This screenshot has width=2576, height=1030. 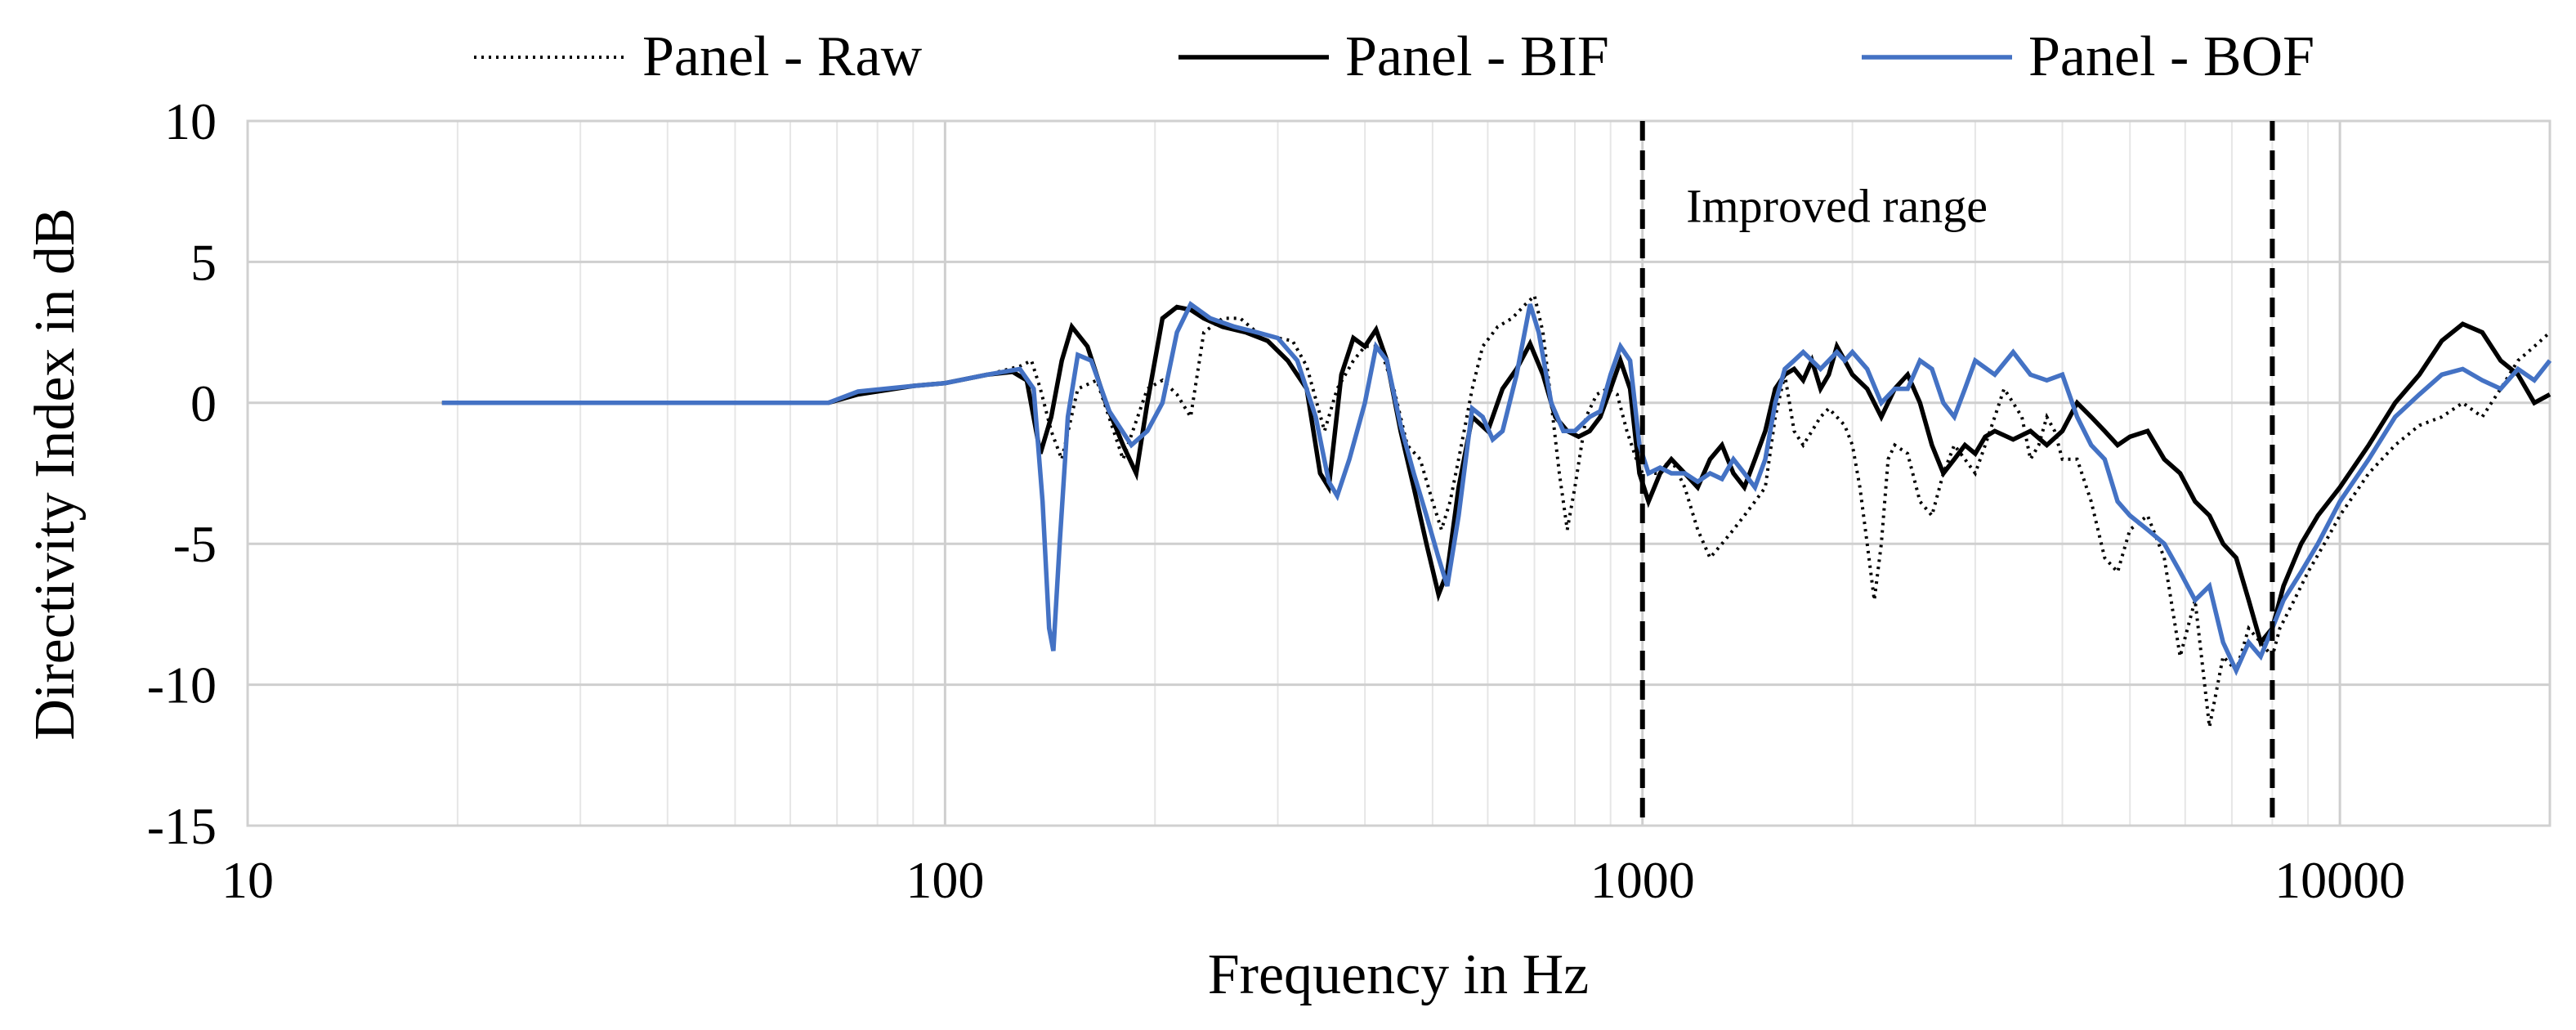 I want to click on legend-item-panel-raw: Panel - Raw, so click(x=698, y=56).